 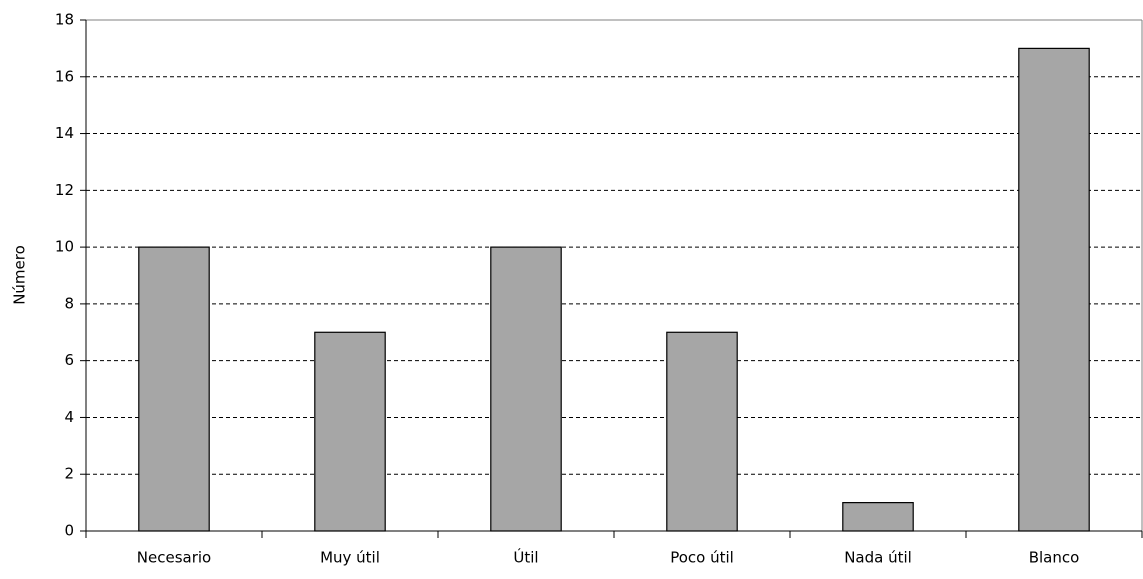 What do you see at coordinates (69, 417) in the screenshot?
I see `y-tick-label: 4` at bounding box center [69, 417].